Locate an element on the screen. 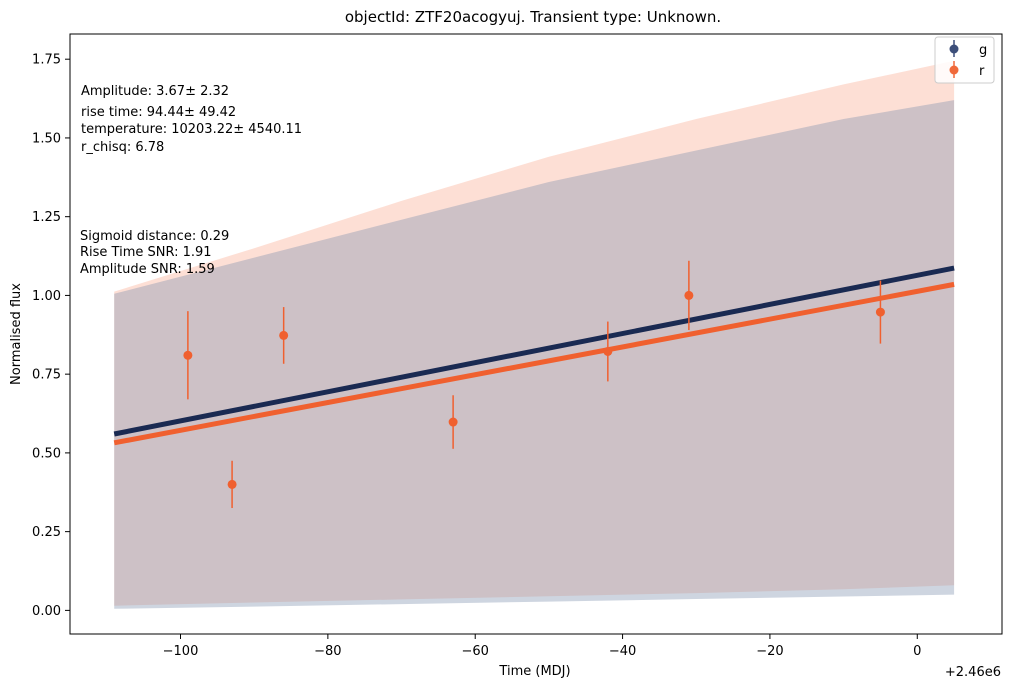 This screenshot has width=1010, height=687. rise-time-text: rise time: 94.44± 49.42 is located at coordinates (158, 112).